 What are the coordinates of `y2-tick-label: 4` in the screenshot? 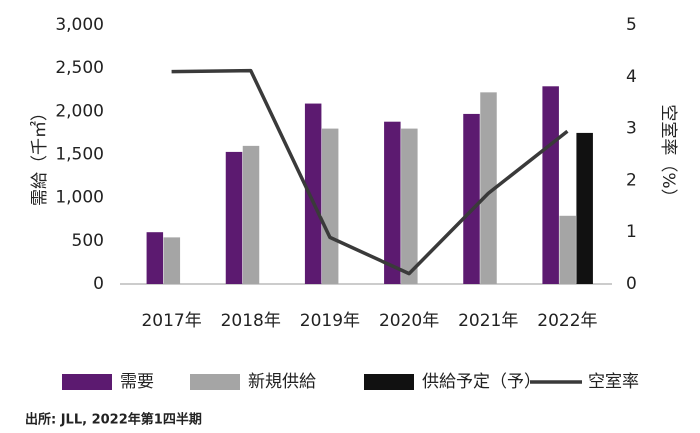 It's located at (631, 77).